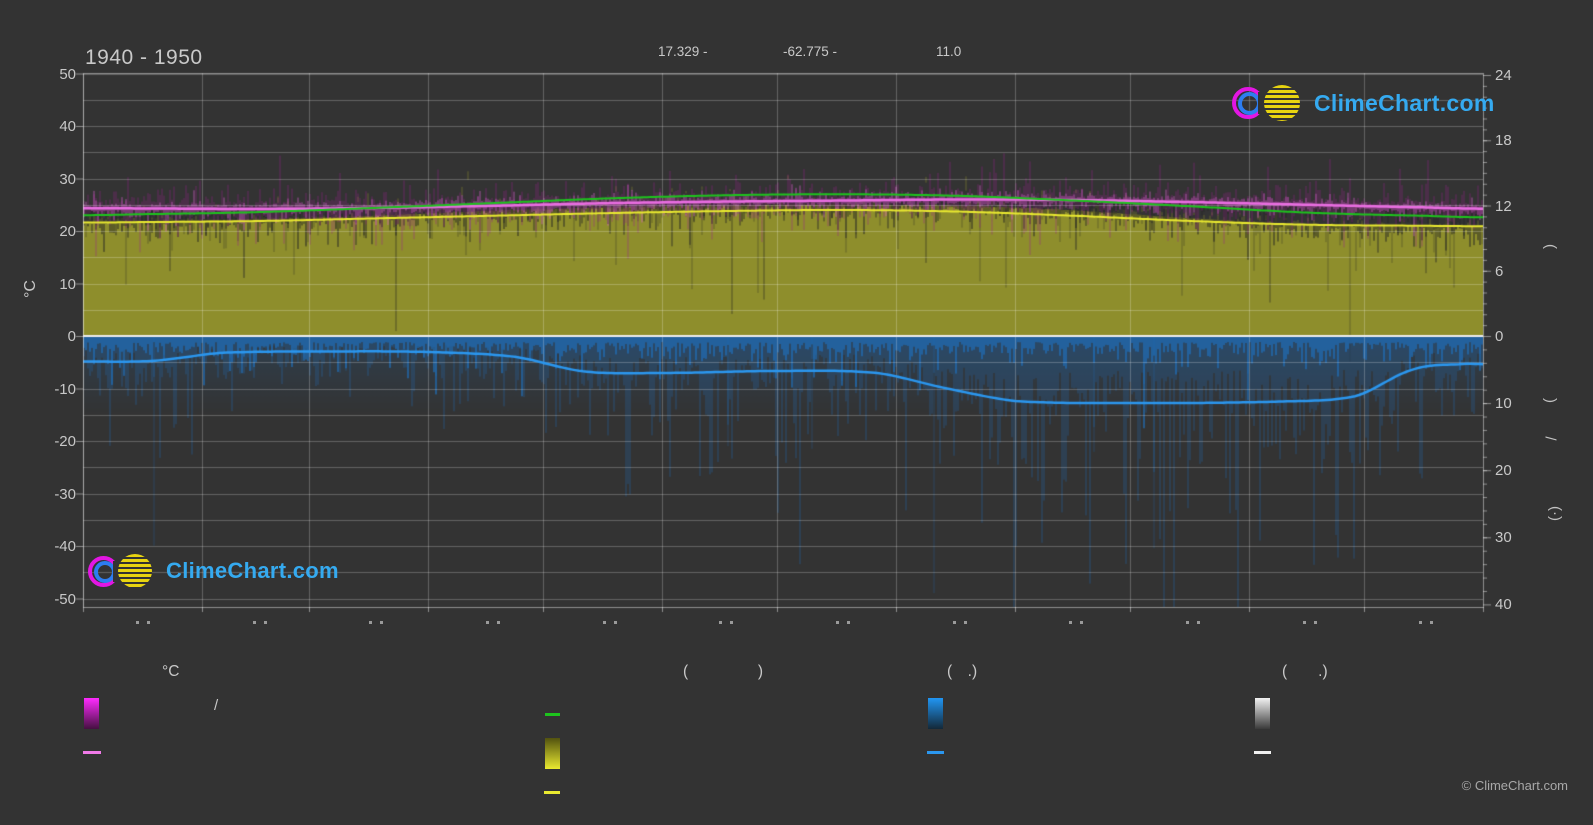 Image resolution: width=1593 pixels, height=825 pixels. I want to click on legend-swatch-temperature-mean-line, so click(92, 752).